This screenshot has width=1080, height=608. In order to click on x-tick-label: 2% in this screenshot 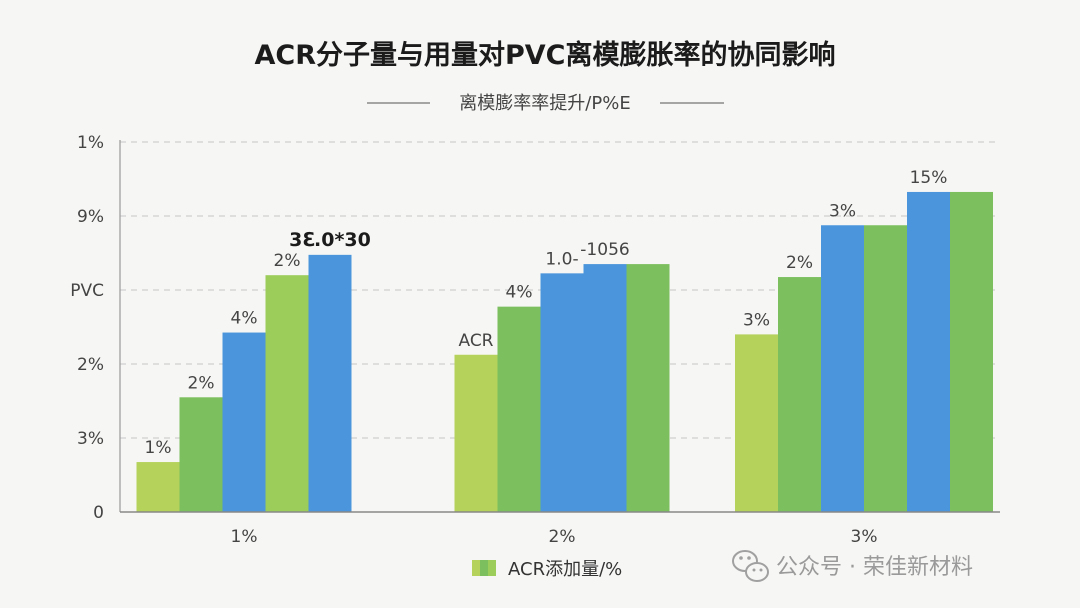, I will do `click(562, 537)`.